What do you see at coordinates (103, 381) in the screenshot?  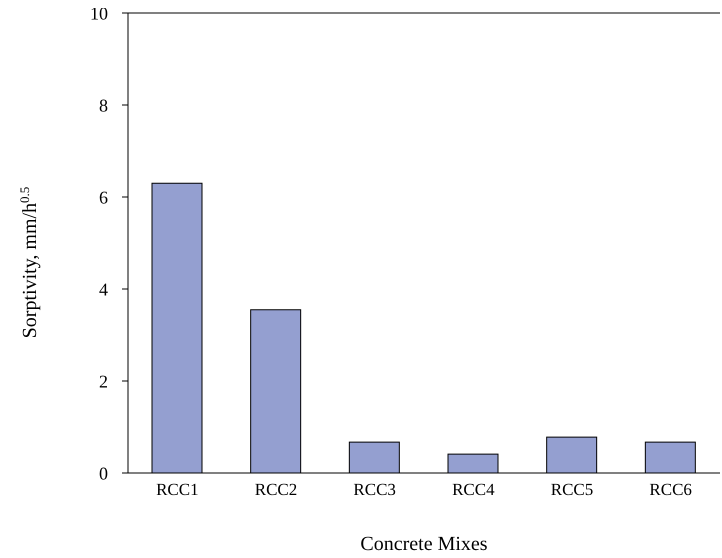 I see `y-tick-label: 2` at bounding box center [103, 381].